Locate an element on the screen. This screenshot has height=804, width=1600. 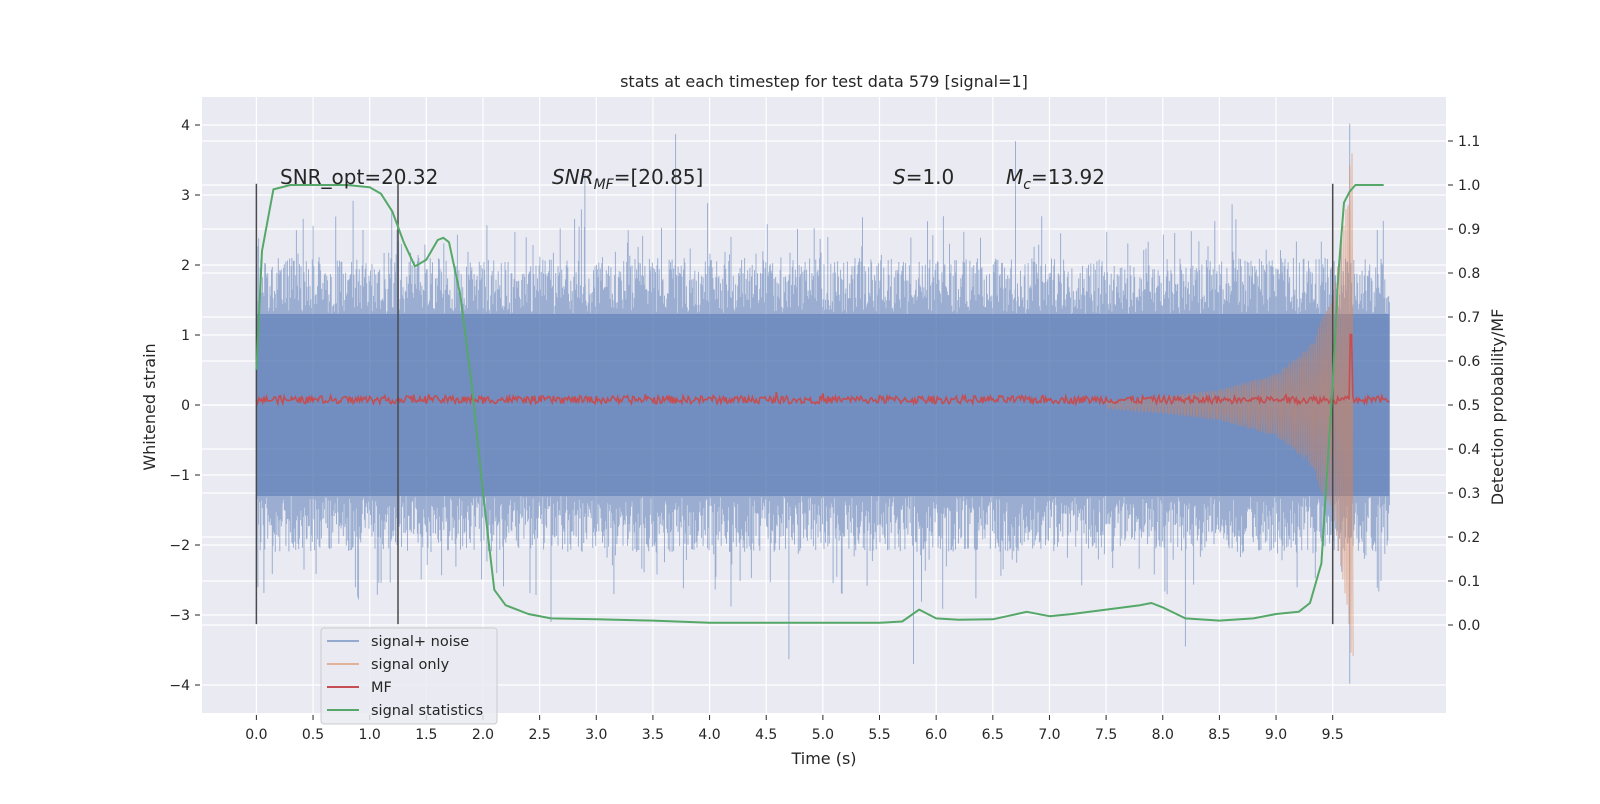
x-tick-label: 9.5 is located at coordinates (1333, 735).